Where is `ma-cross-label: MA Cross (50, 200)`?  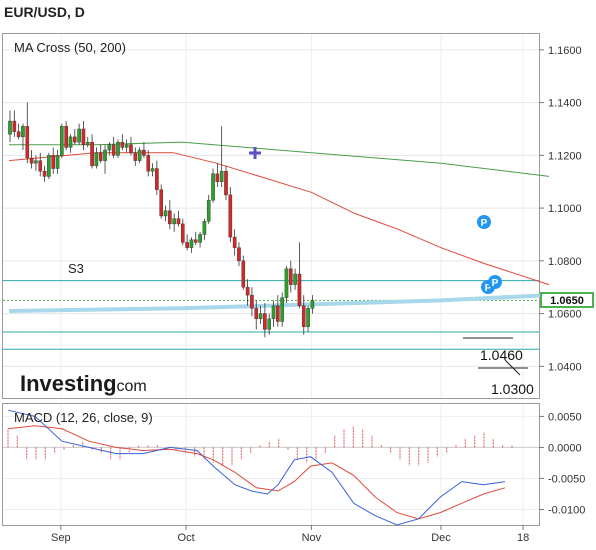
ma-cross-label: MA Cross (50, 200) is located at coordinates (70, 47).